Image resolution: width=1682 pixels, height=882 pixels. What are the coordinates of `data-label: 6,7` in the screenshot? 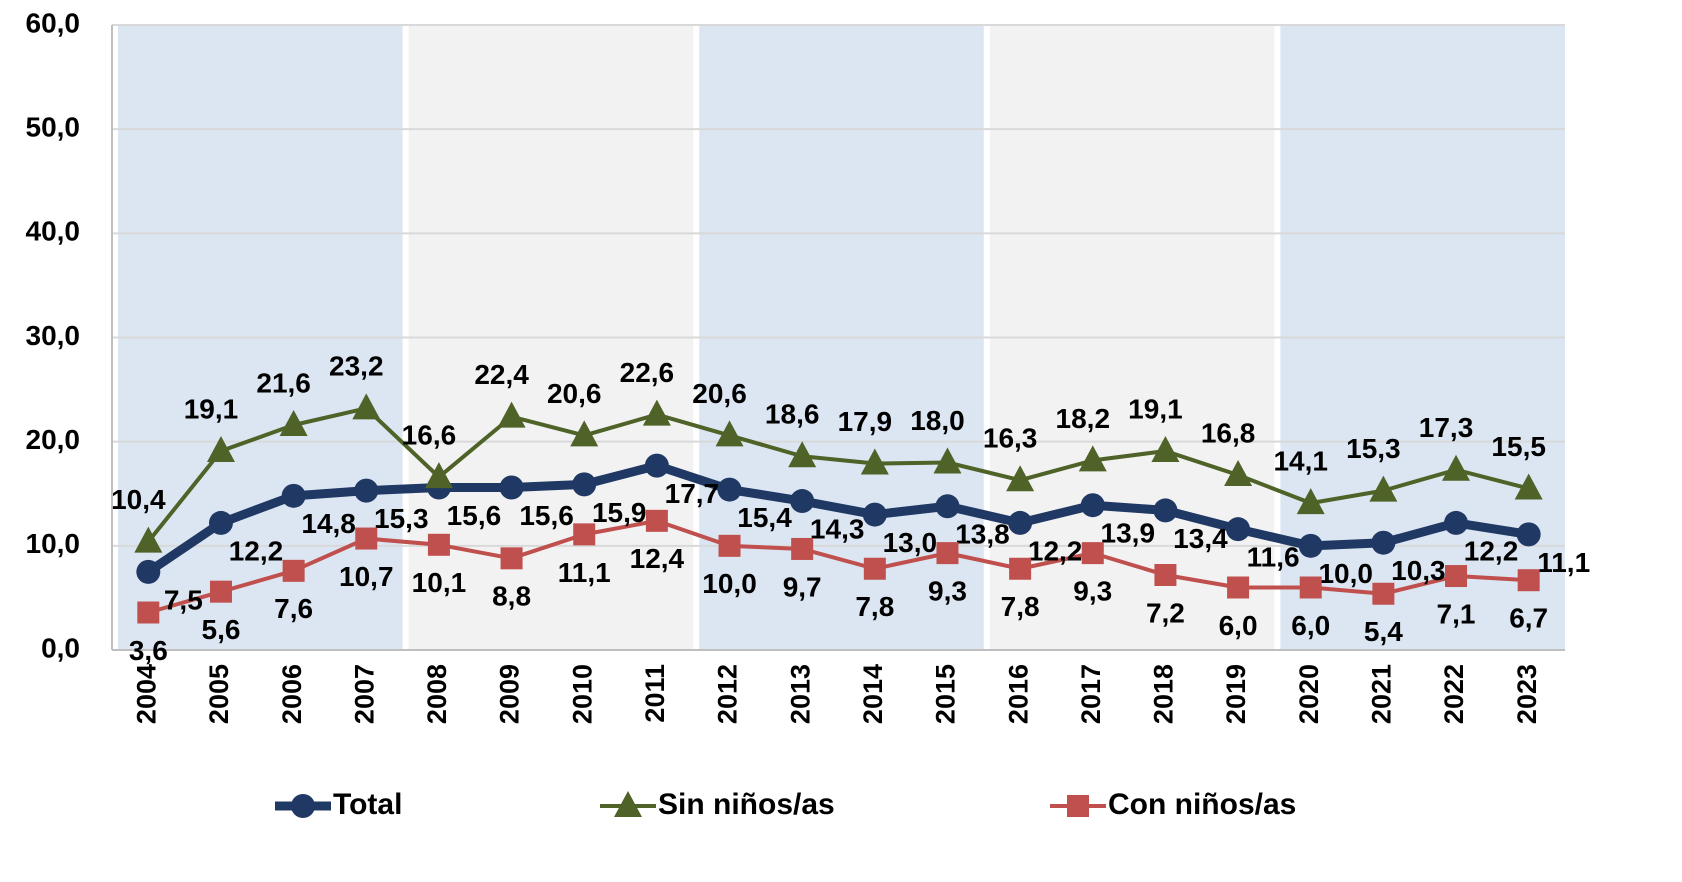 It's located at (1528, 618).